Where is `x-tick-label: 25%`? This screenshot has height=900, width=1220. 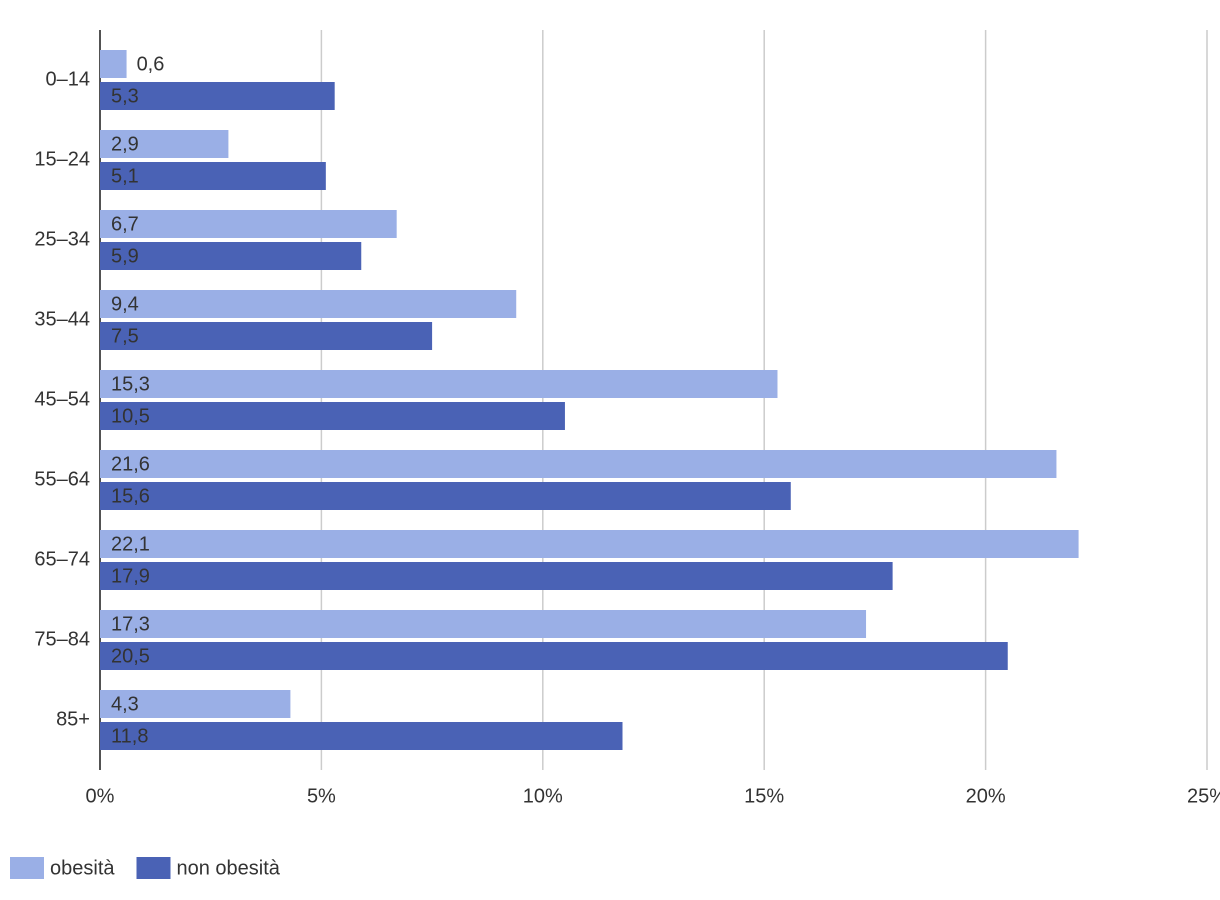
x-tick-label: 25% is located at coordinates (1203, 796).